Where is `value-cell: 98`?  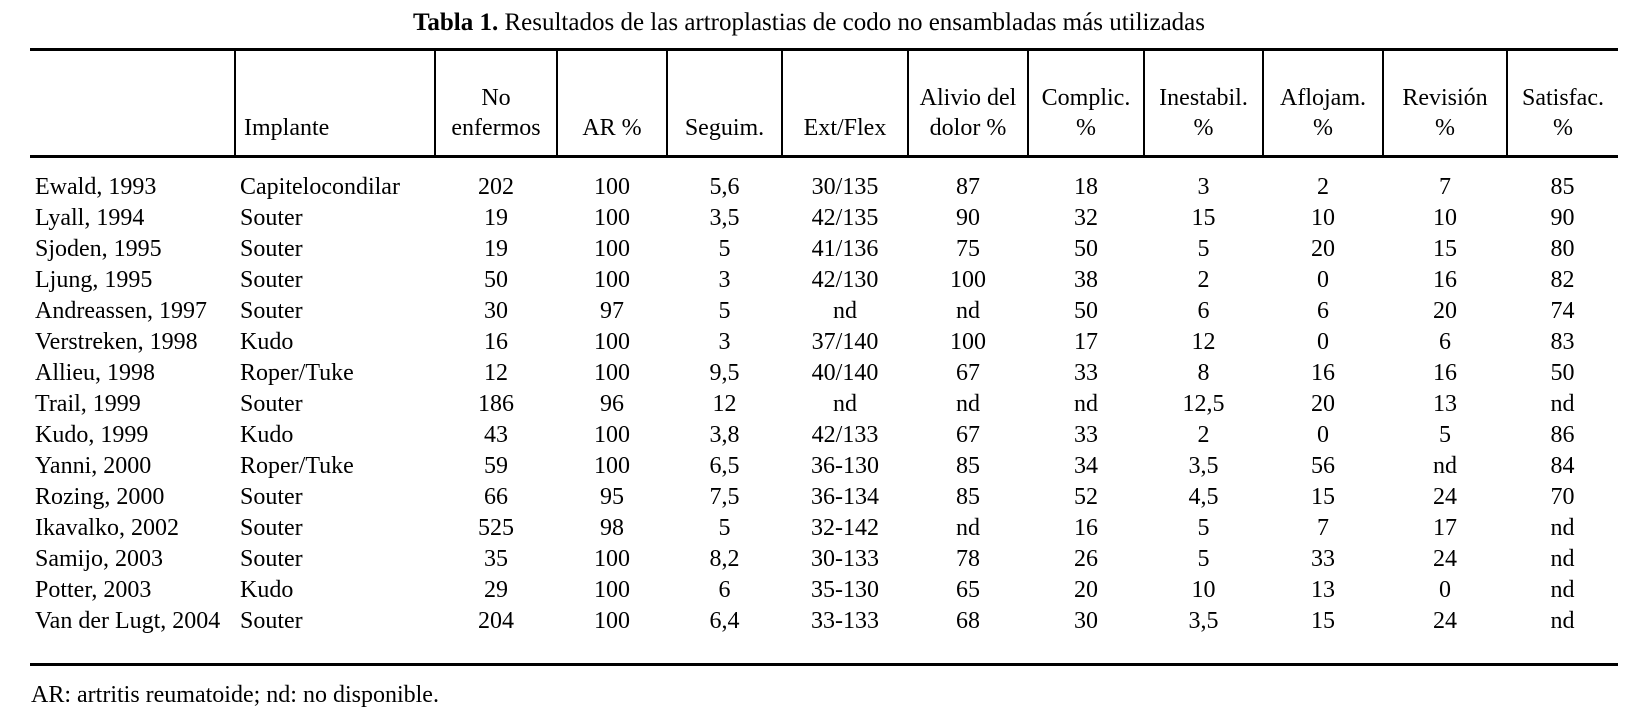 value-cell: 98 is located at coordinates (612, 527).